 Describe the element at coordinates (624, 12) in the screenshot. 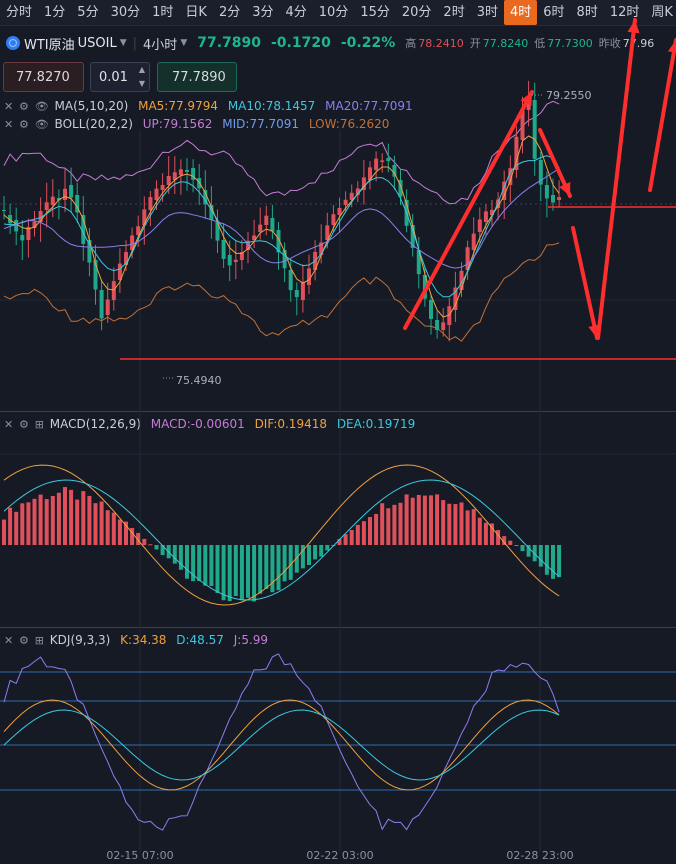

I see `tab-17: 12时` at that location.